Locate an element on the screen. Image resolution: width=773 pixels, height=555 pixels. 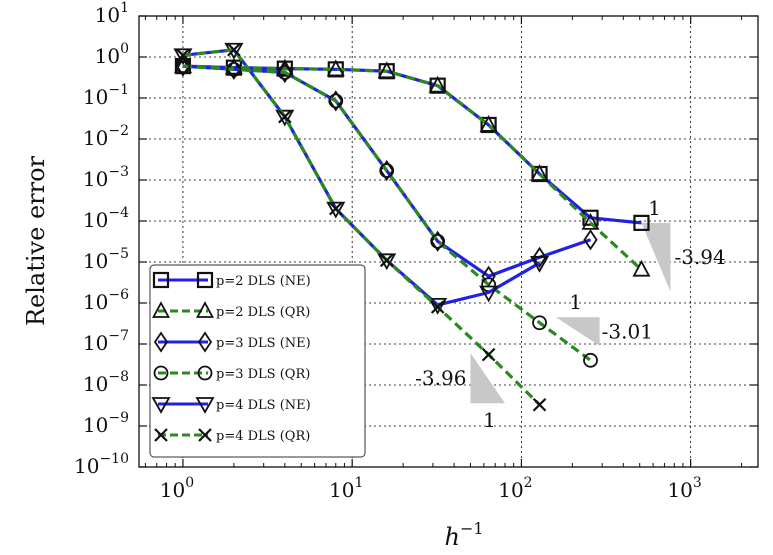
y-tick-exp-11: −10 is located at coordinates (114, 459).